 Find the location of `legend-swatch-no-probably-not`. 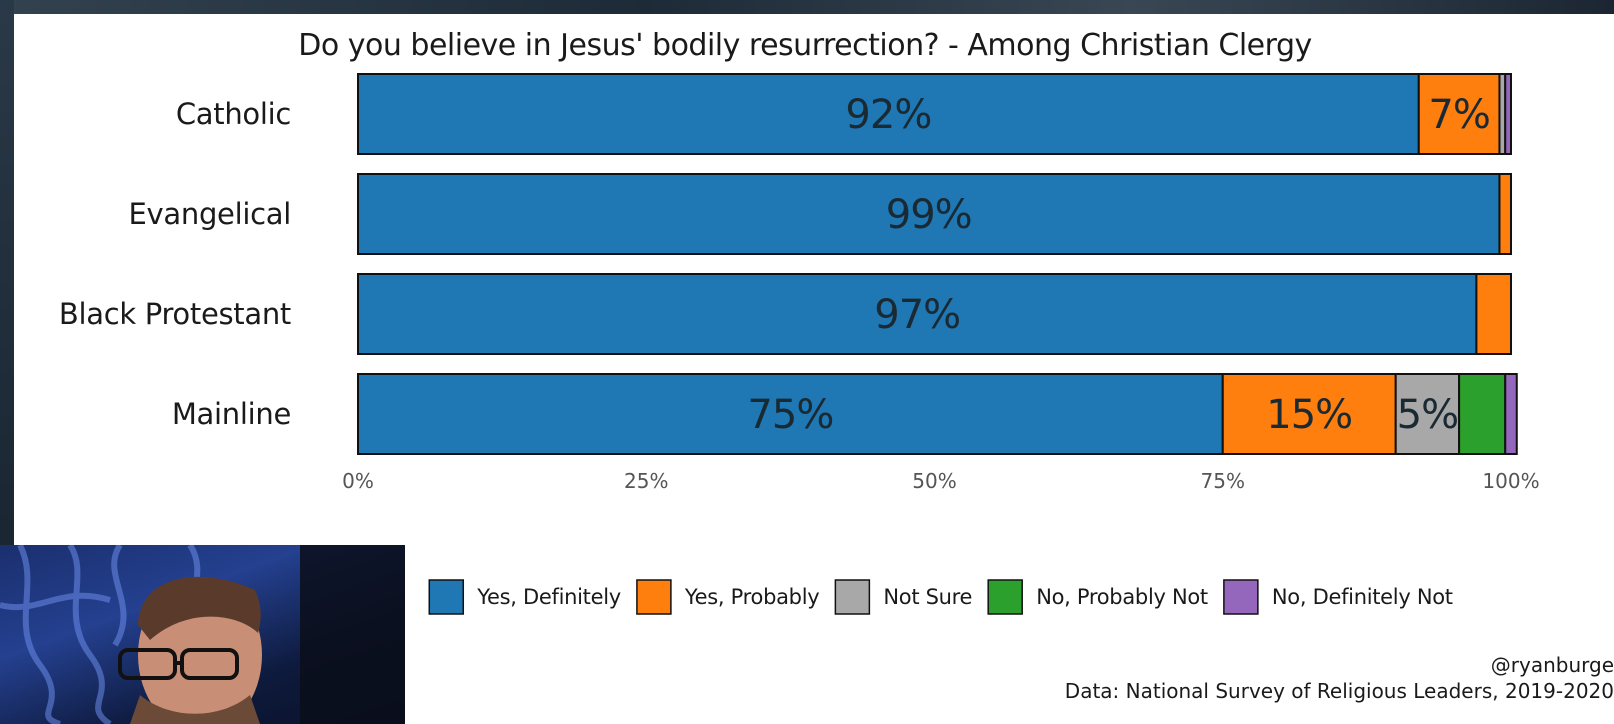

legend-swatch-no-probably-not is located at coordinates (1005, 597).